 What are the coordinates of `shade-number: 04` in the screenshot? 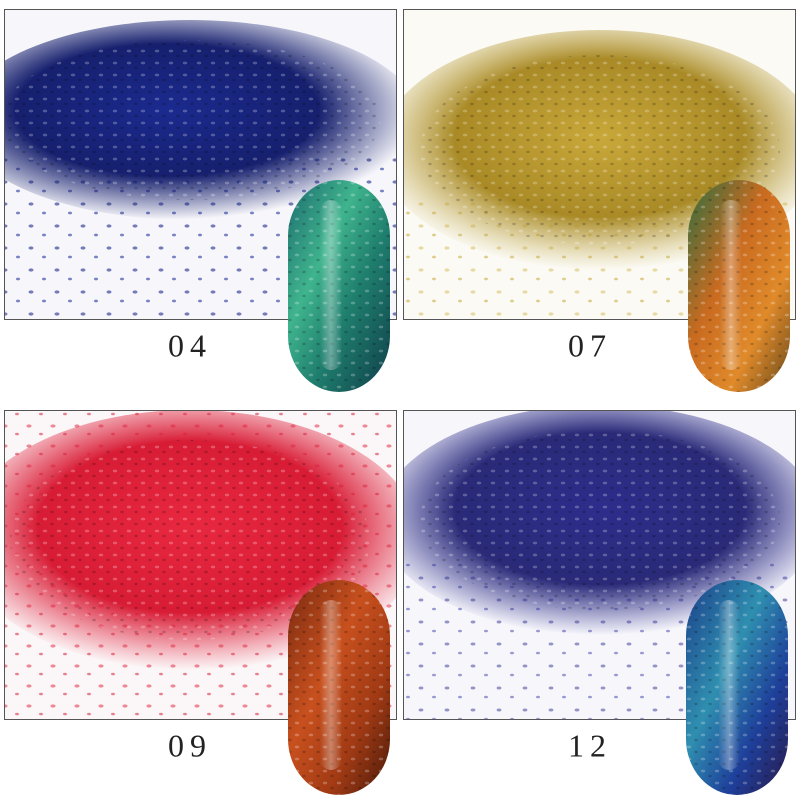 It's located at (190, 345).